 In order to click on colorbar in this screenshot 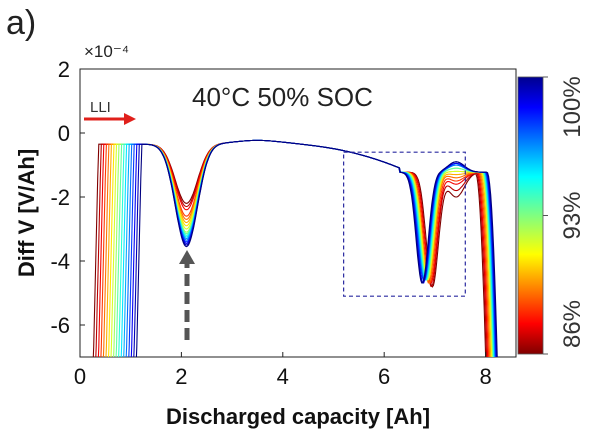, I will do `click(530, 215)`.